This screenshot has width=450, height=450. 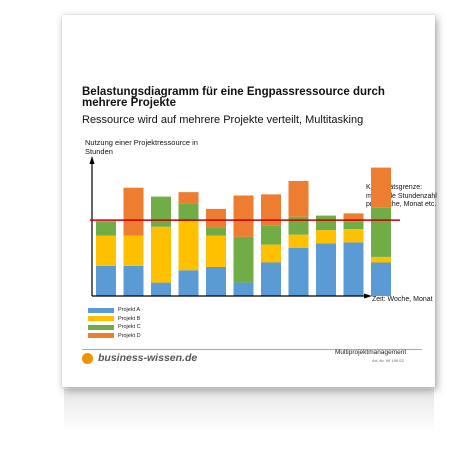 I want to click on y-axis-arrow, so click(x=92, y=160).